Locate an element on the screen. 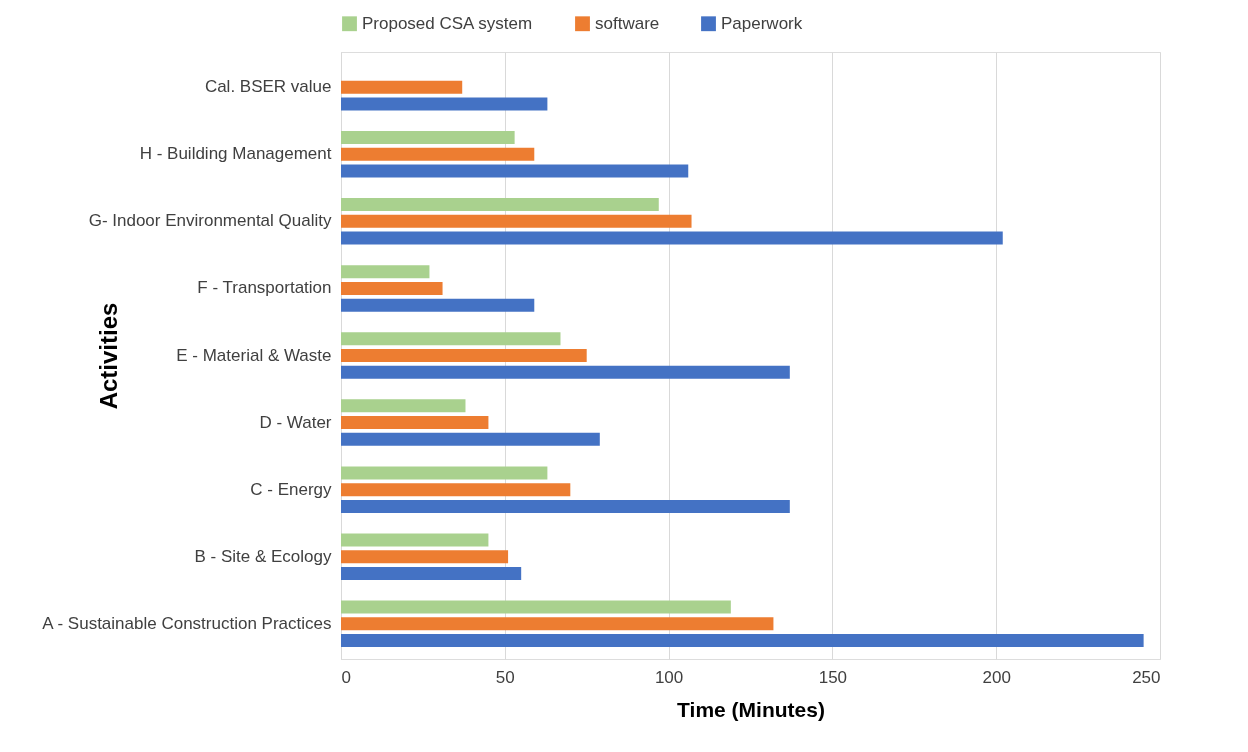  legend-label: Paperwork is located at coordinates (762, 23).